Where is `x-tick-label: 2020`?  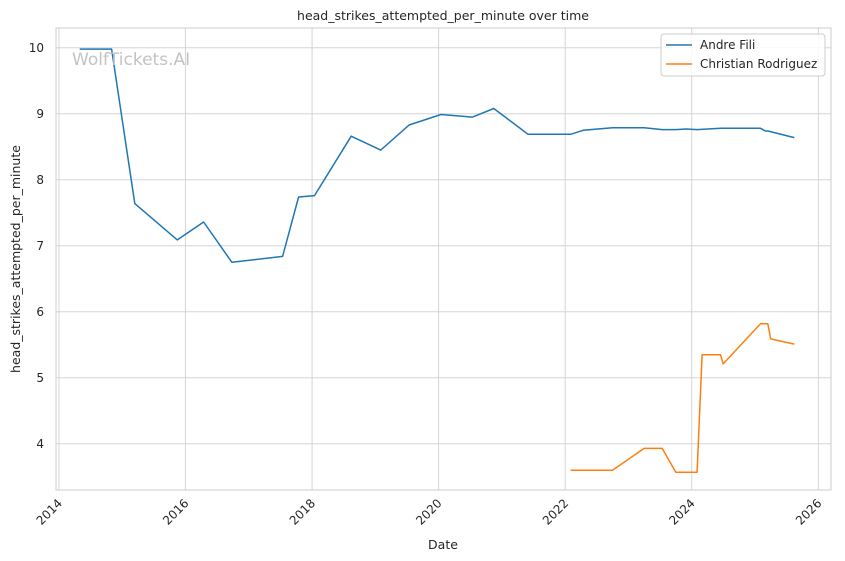 x-tick-label: 2020 is located at coordinates (428, 511).